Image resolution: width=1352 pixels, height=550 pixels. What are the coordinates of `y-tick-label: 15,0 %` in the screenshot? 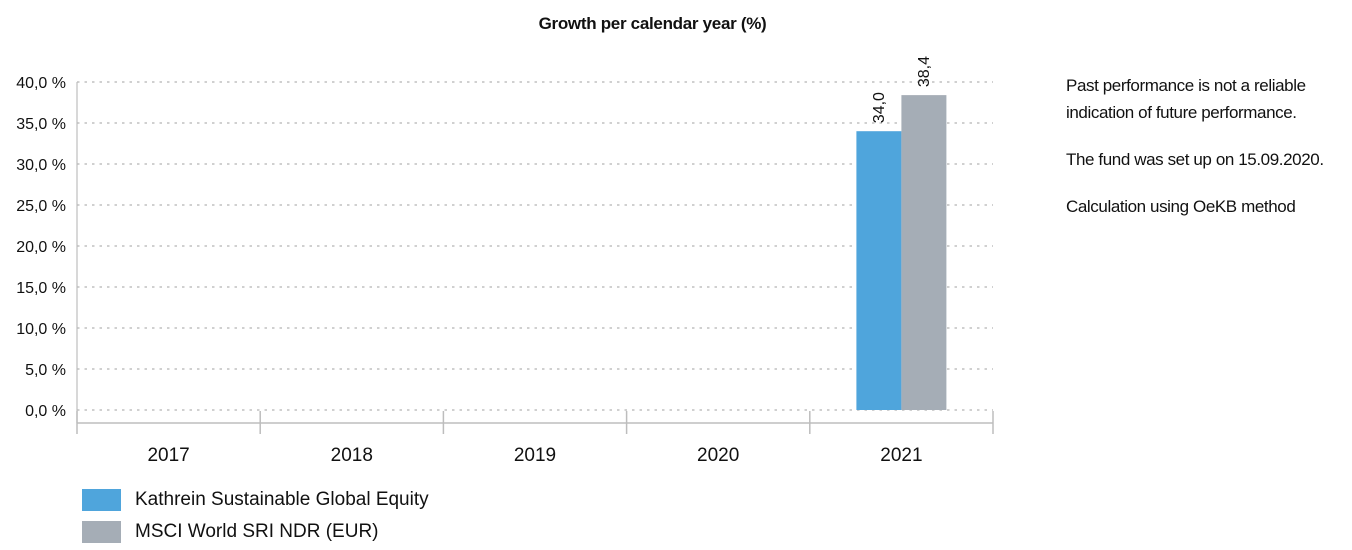 It's located at (41, 288).